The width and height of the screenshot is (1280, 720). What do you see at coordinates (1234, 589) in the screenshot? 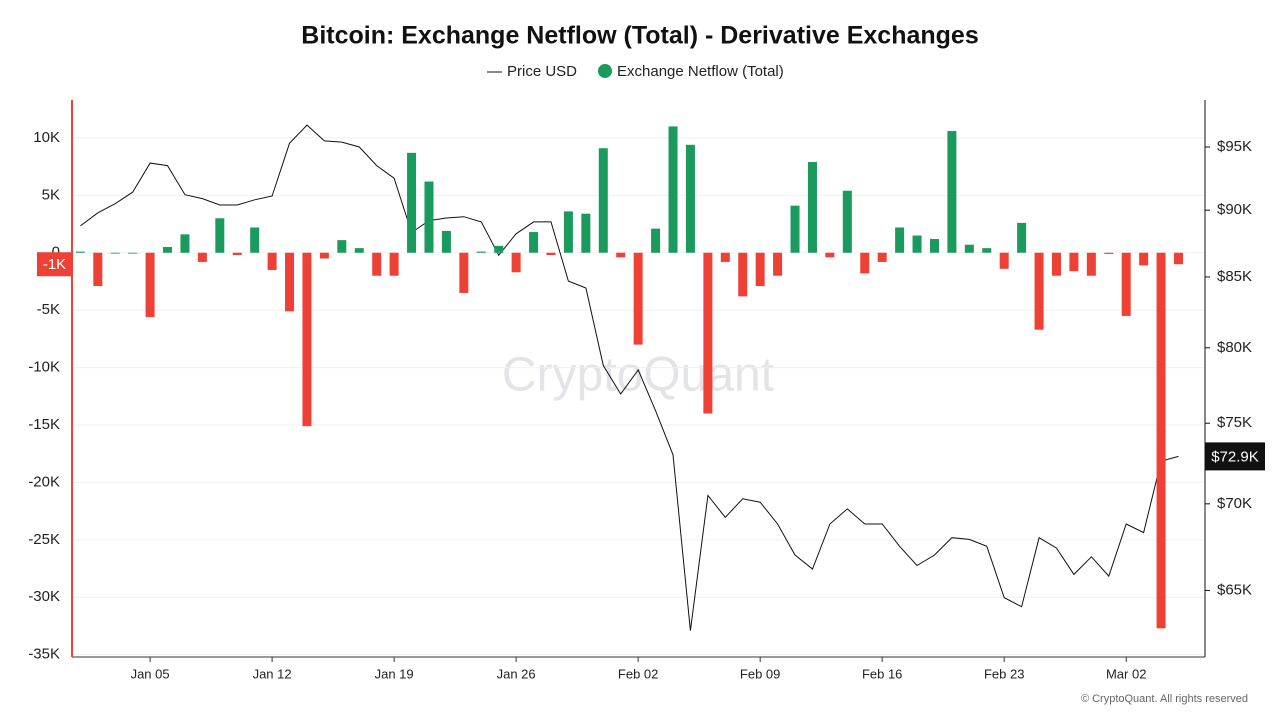
I see `y2-tick-label: $65K` at bounding box center [1234, 589].